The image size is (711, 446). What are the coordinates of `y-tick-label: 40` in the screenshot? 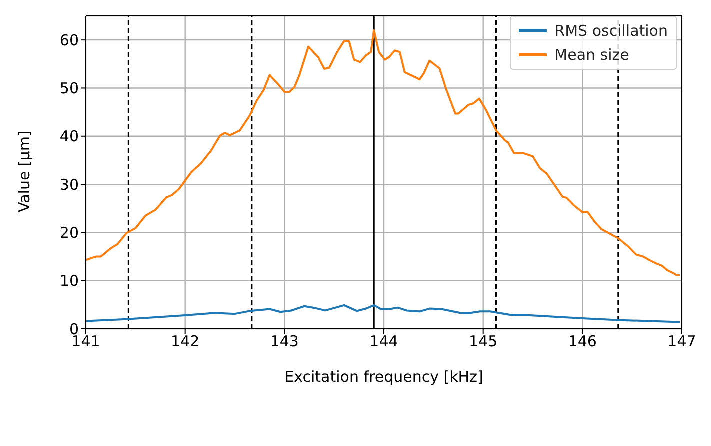 It's located at (69, 137).